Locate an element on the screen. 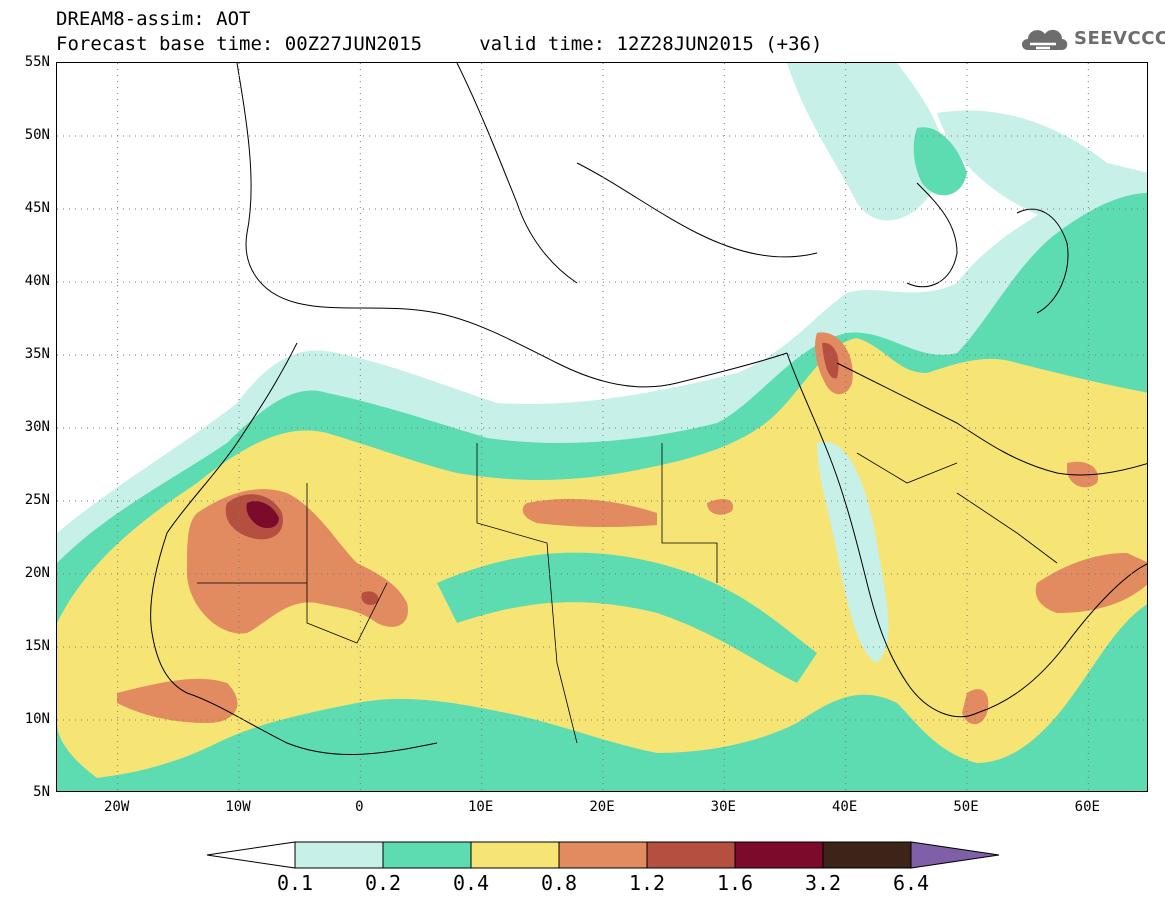  colorbar-label: 0.1 is located at coordinates (295, 883).